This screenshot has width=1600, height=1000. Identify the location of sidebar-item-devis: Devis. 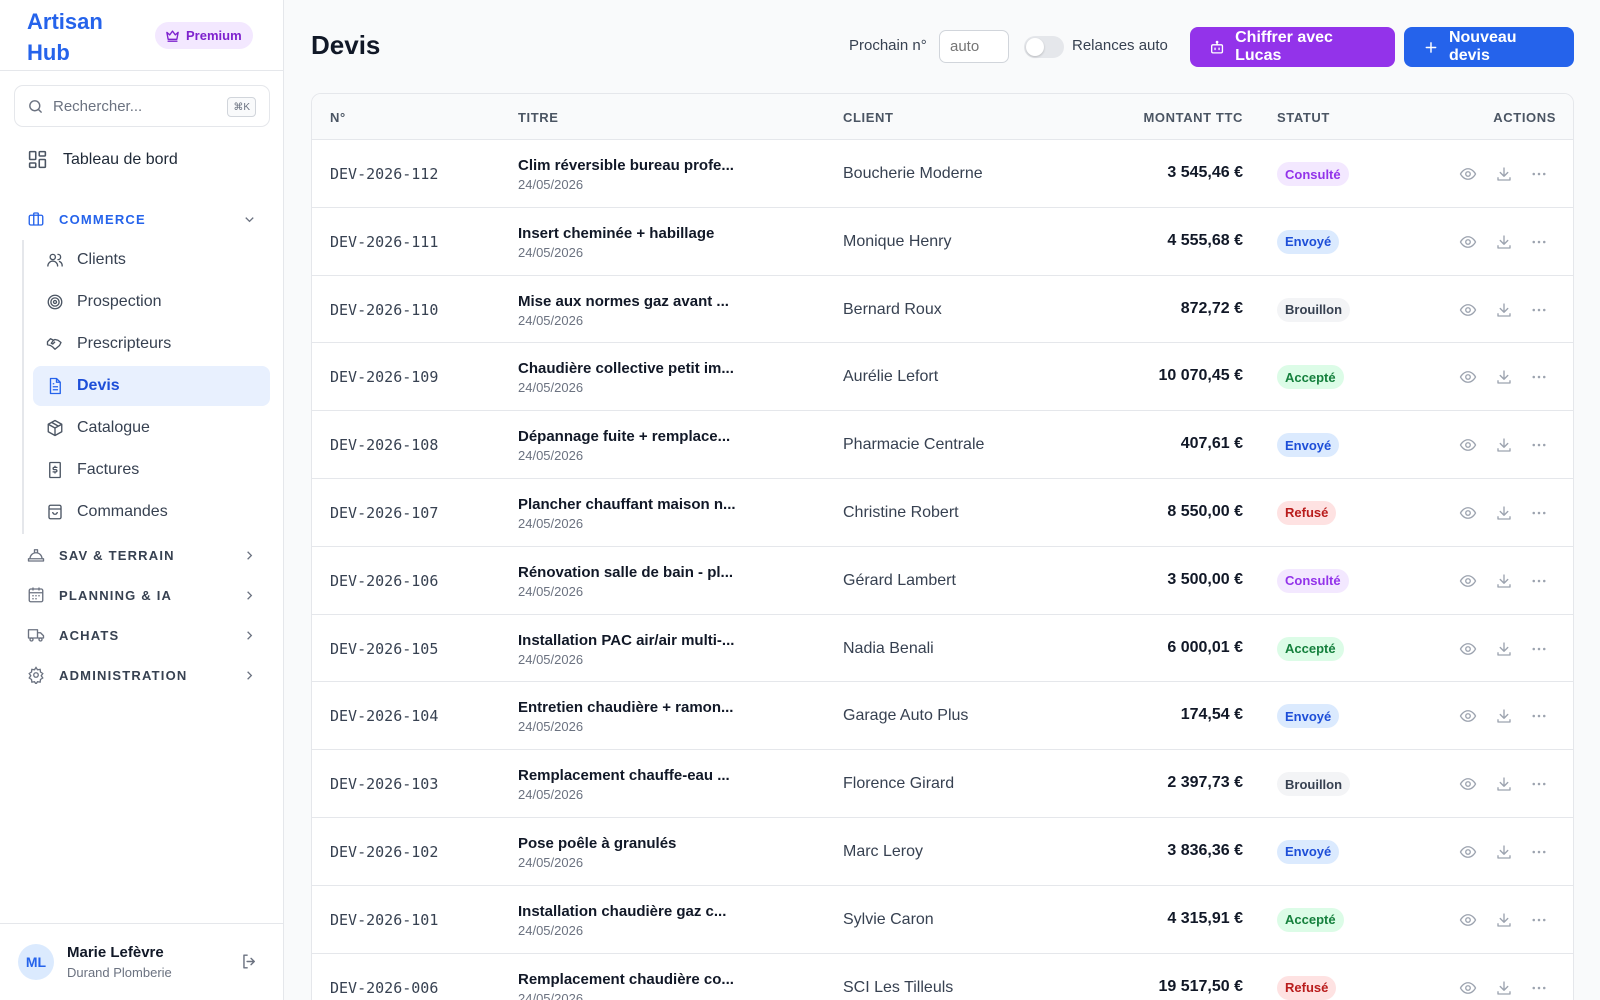
(151, 386).